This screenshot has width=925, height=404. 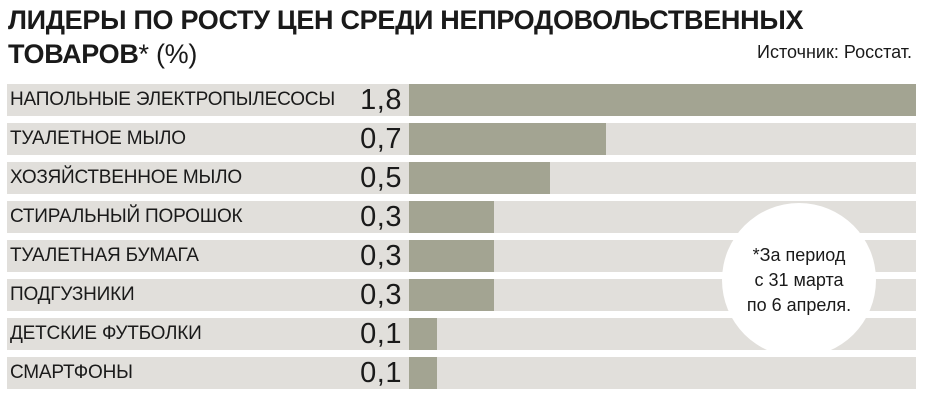 What do you see at coordinates (126, 216) in the screenshot?
I see `category-label: СТИРАЛЬНЫЙ ПОРОШОК` at bounding box center [126, 216].